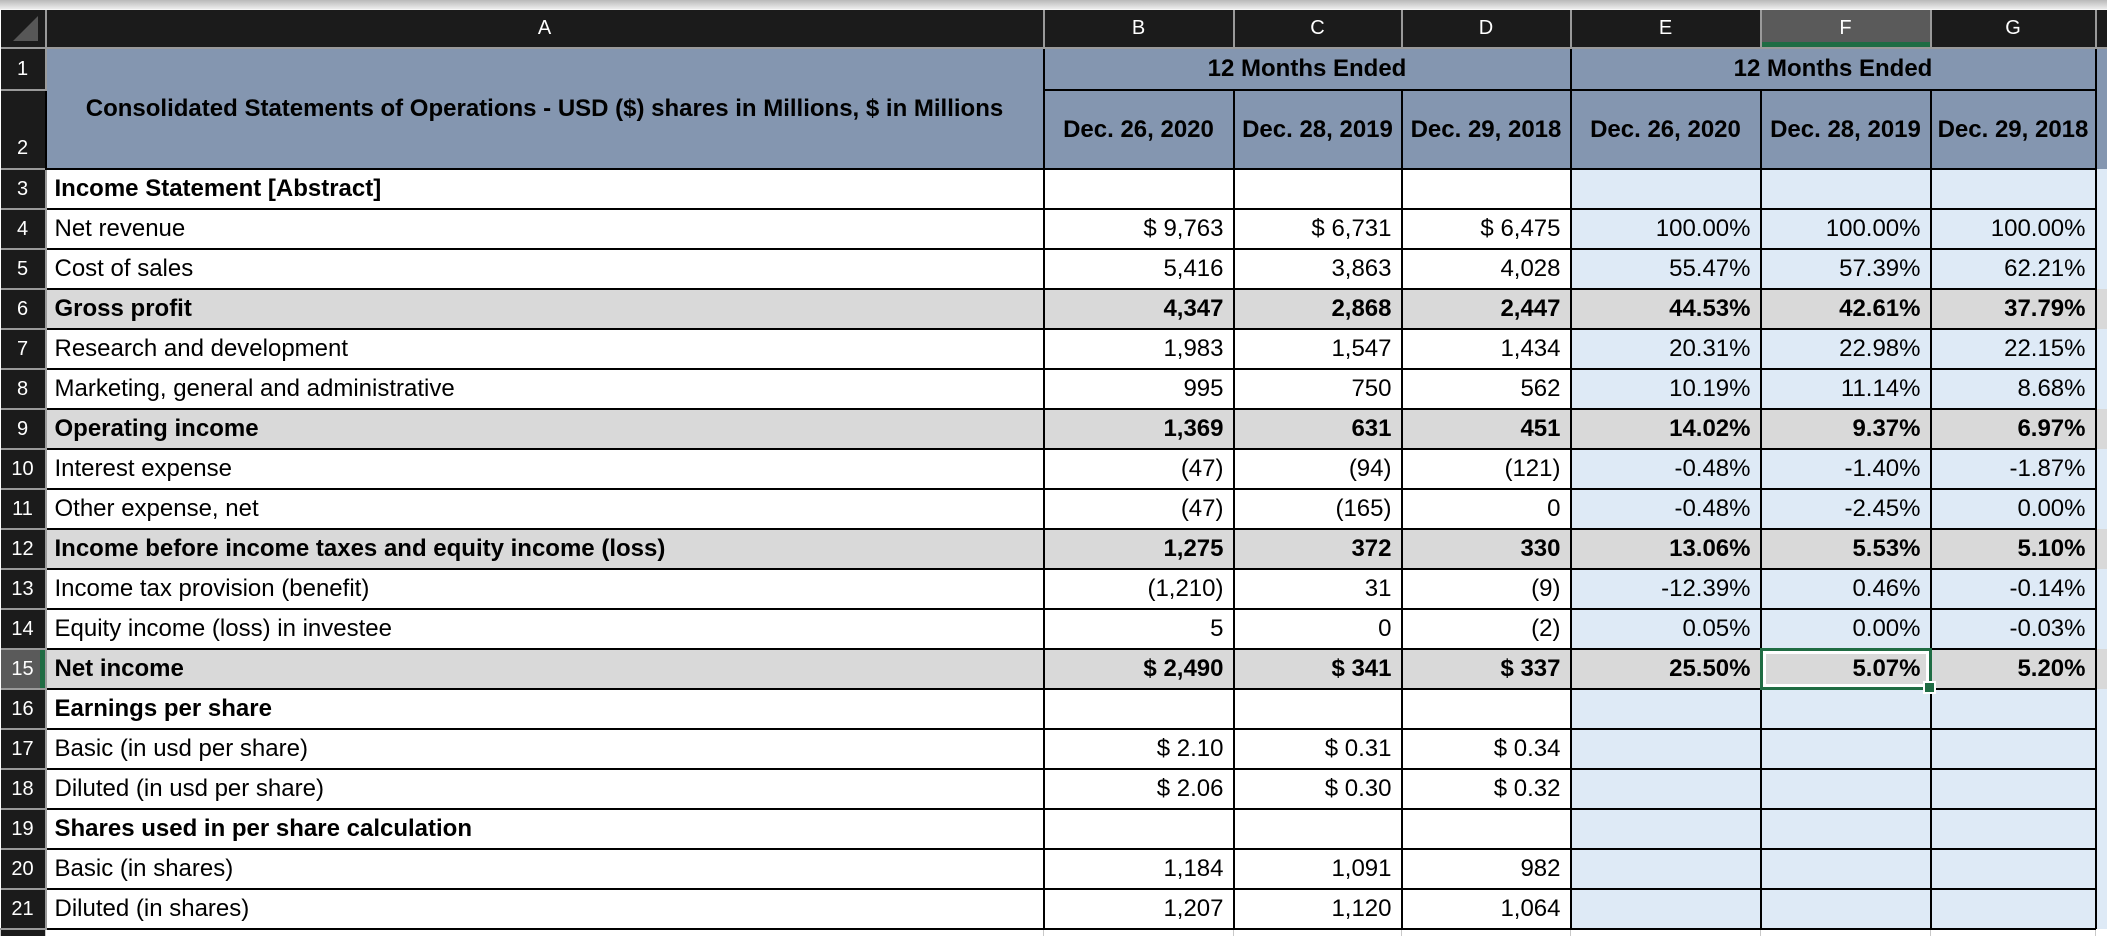  Describe the element at coordinates (1486, 129) in the screenshot. I see `cell-D2-date: Dec. 29, 2018` at that location.